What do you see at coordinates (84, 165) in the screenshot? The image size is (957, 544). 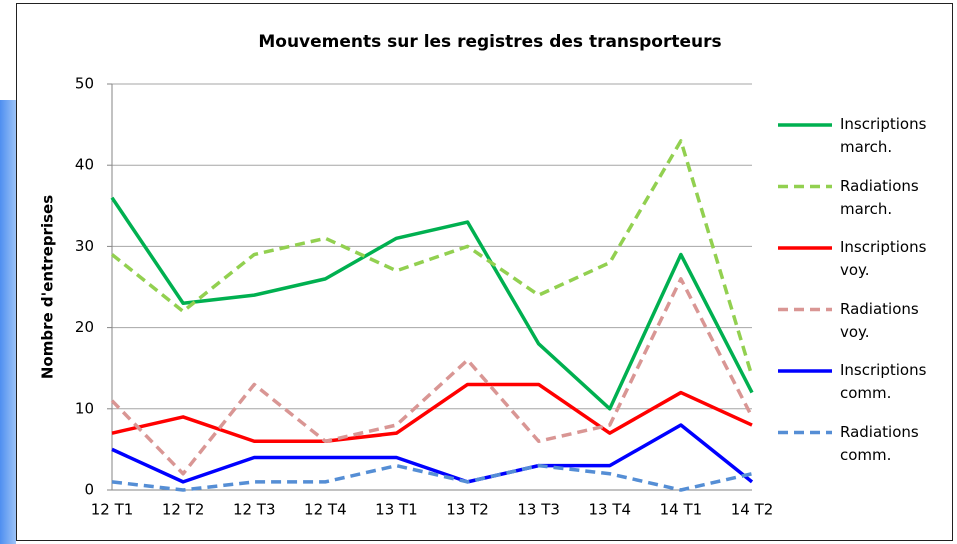 I see `y-tick-label: 40` at bounding box center [84, 165].